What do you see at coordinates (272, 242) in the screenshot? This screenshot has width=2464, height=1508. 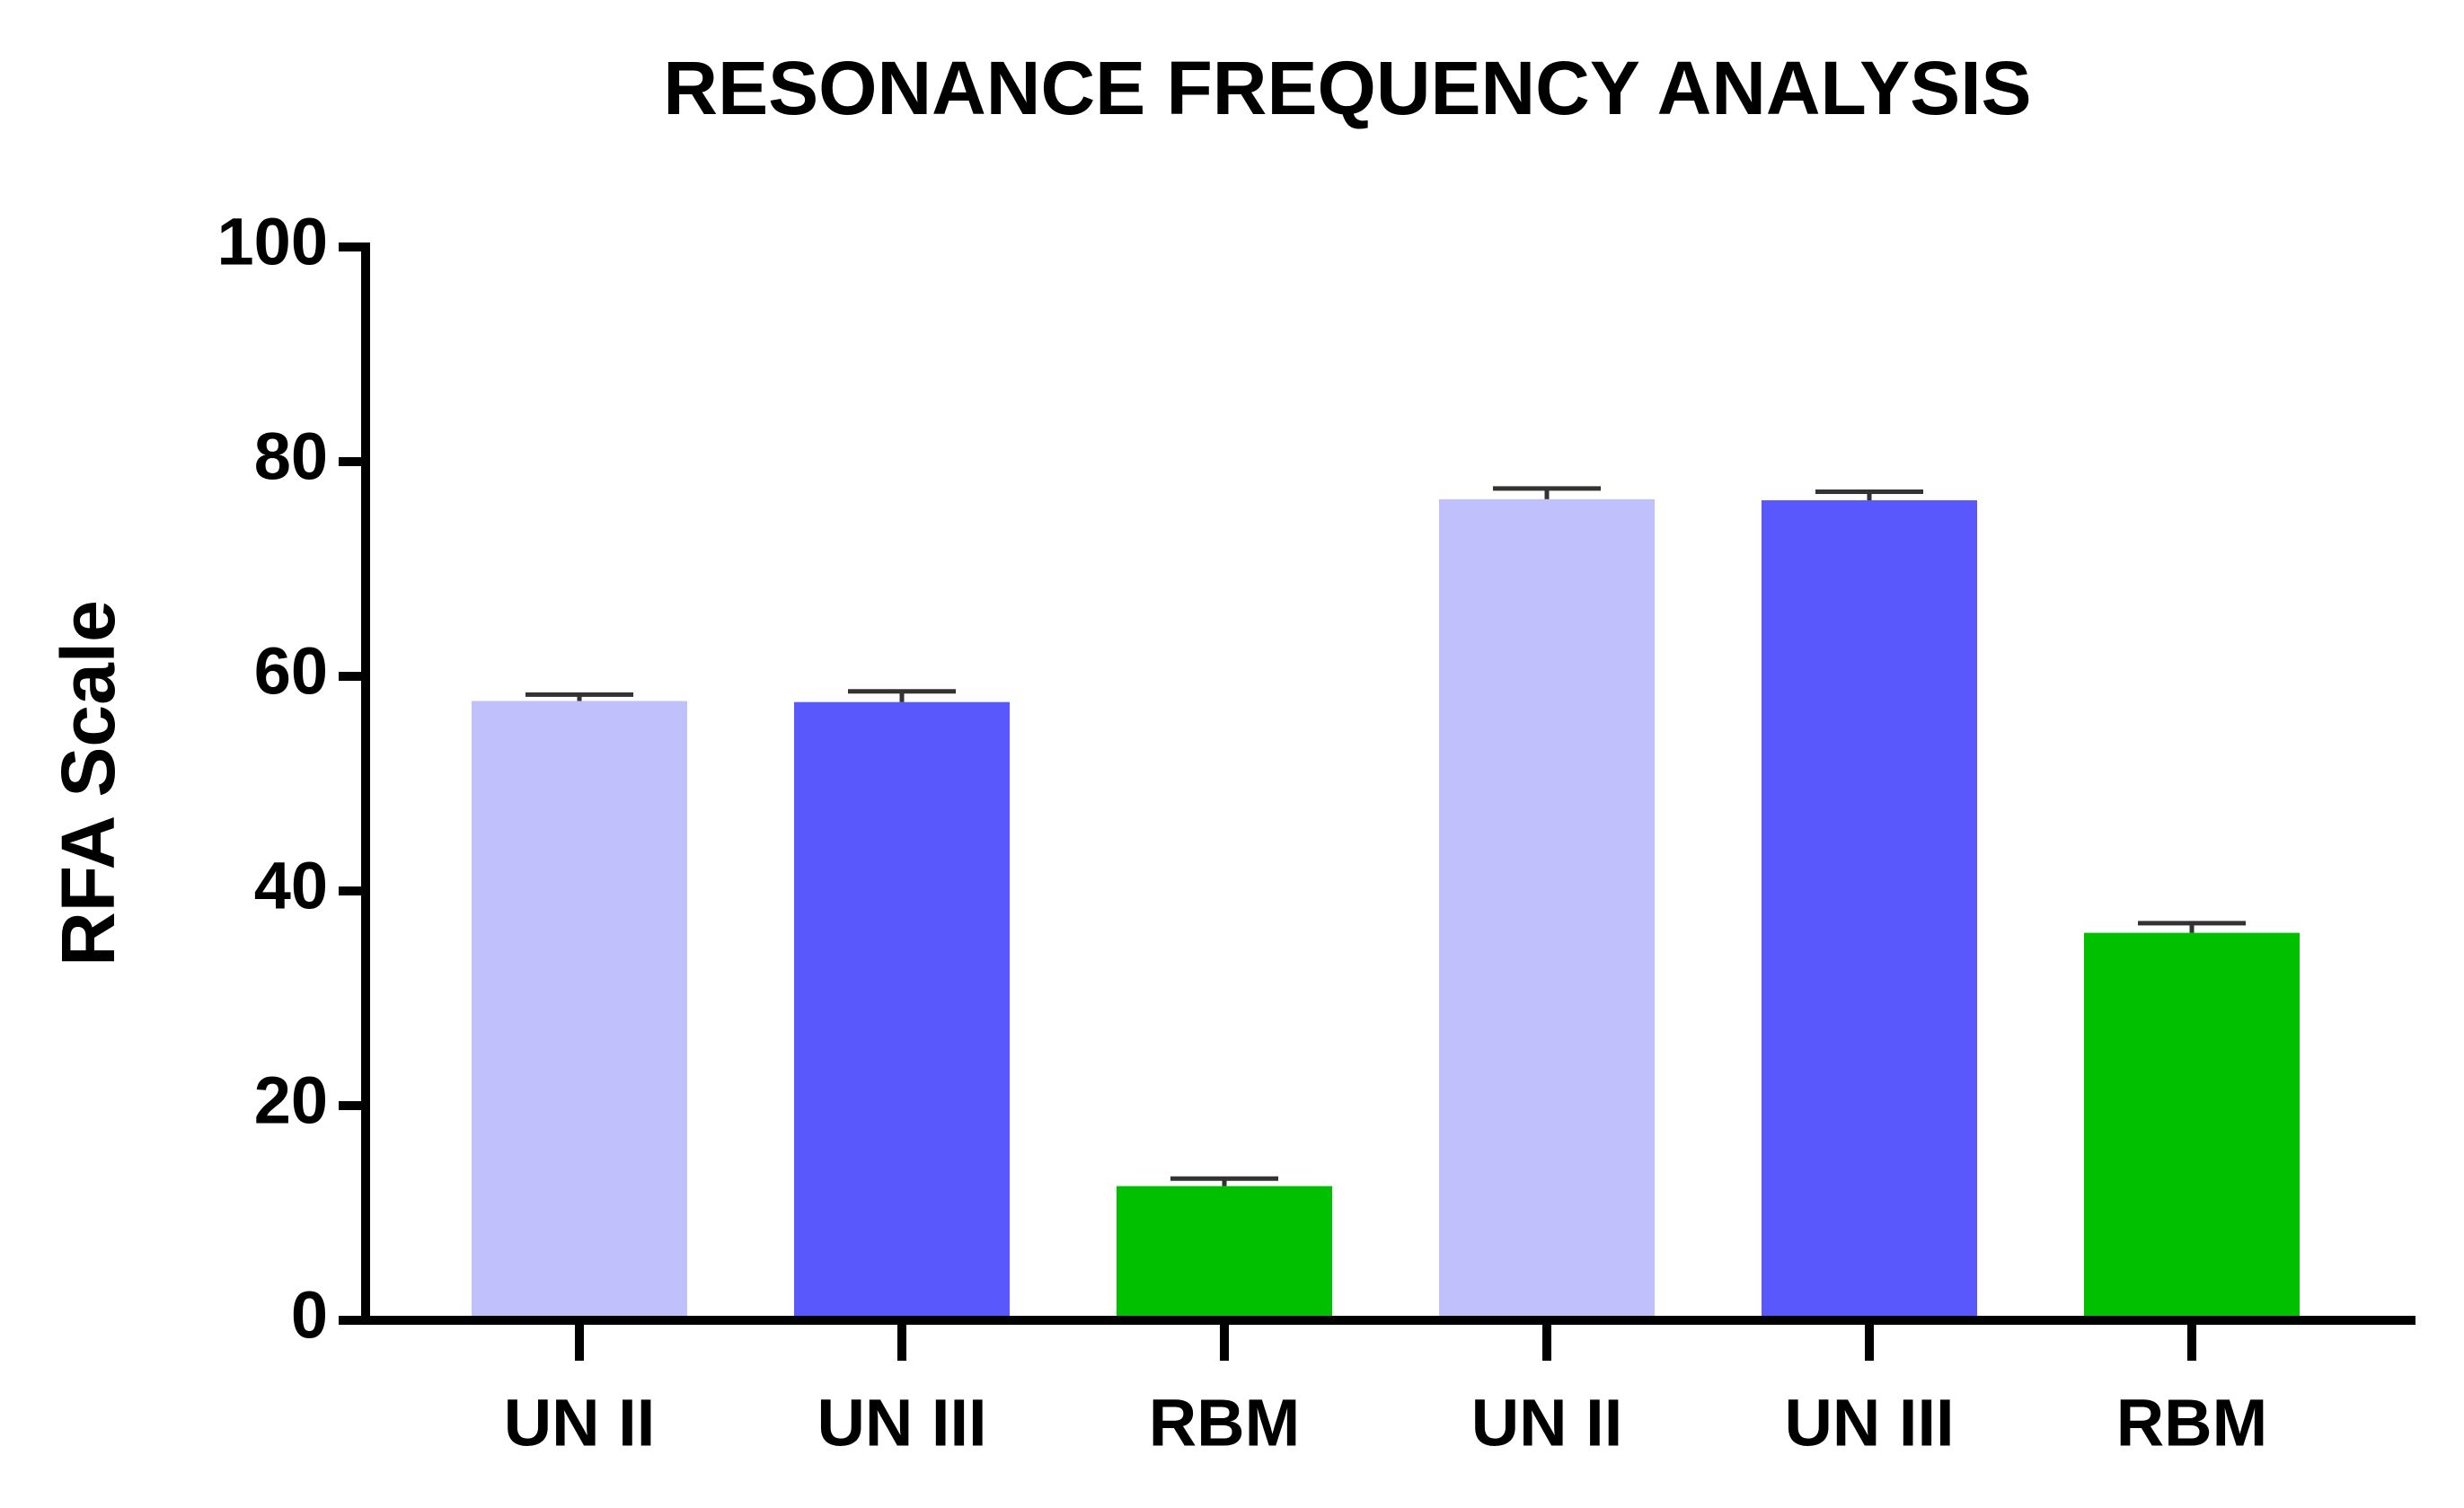 I see `y-tick-label: 100` at bounding box center [272, 242].